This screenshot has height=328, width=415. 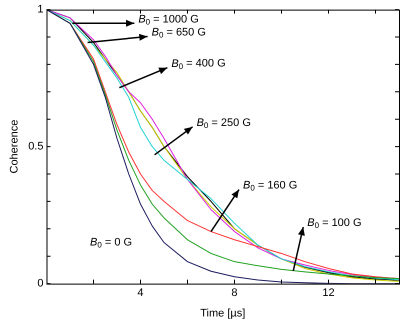 I want to click on y-tick-label: 0, so click(x=40, y=284).